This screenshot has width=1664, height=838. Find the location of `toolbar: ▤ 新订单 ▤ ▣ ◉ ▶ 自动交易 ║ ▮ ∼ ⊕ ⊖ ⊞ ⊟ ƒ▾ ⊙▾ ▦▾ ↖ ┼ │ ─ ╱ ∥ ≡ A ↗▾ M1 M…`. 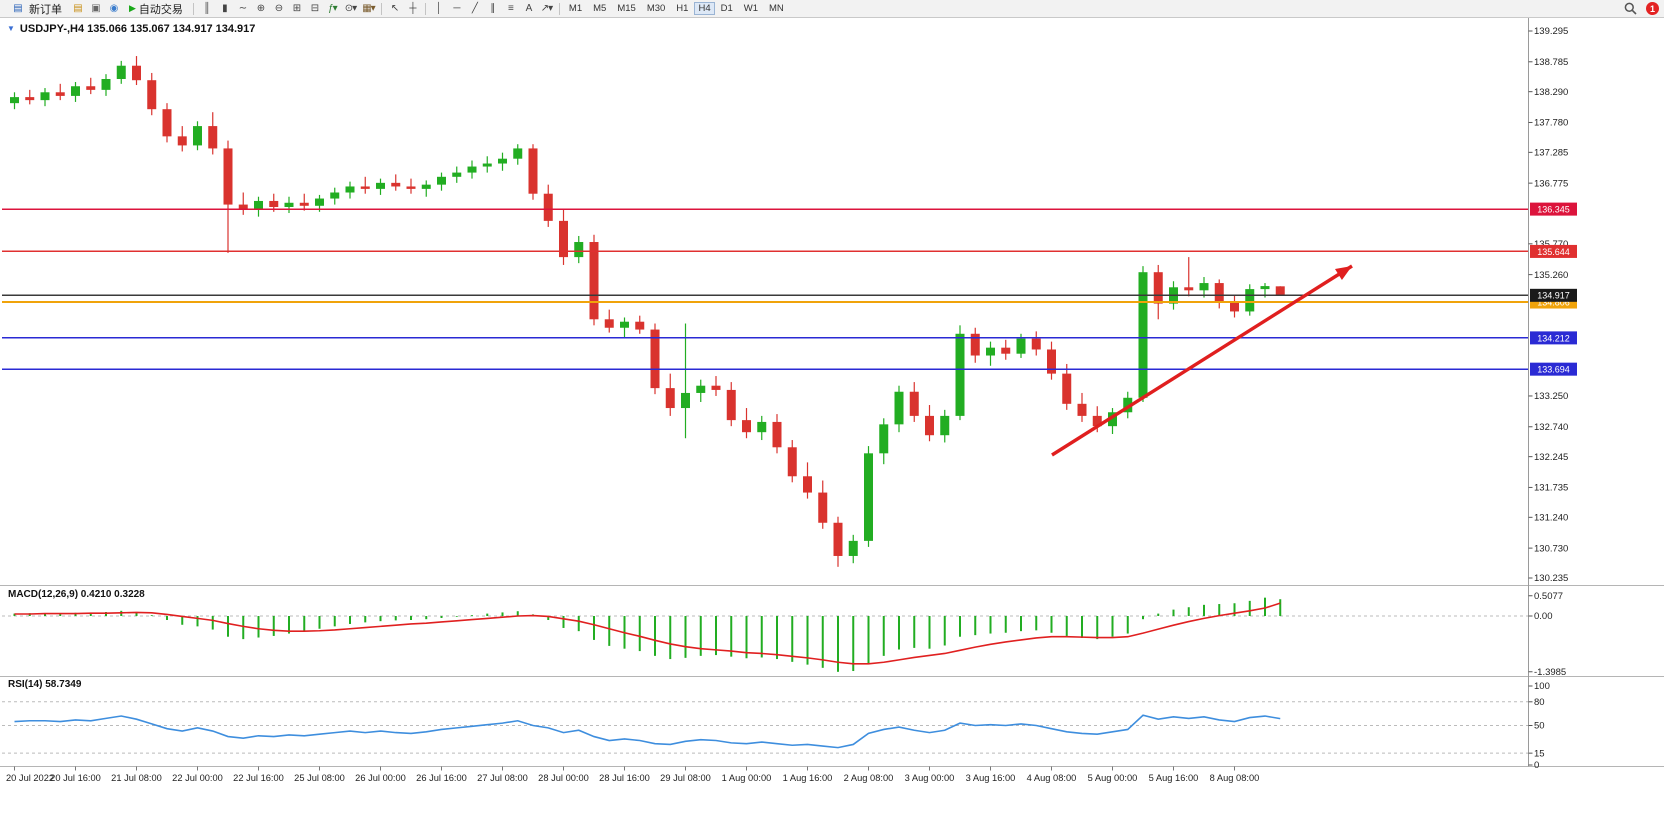

toolbar: ▤ 新订单 ▤ ▣ ◉ ▶ 自动交易 ║ ▮ ∼ ⊕ ⊖ ⊞ ⊟ ƒ▾ ⊙▾ ▦▾ ↖ ┼ │ ─ ╱ ∥ ≡ A ↗▾ M1 M… is located at coordinates (832, 9).